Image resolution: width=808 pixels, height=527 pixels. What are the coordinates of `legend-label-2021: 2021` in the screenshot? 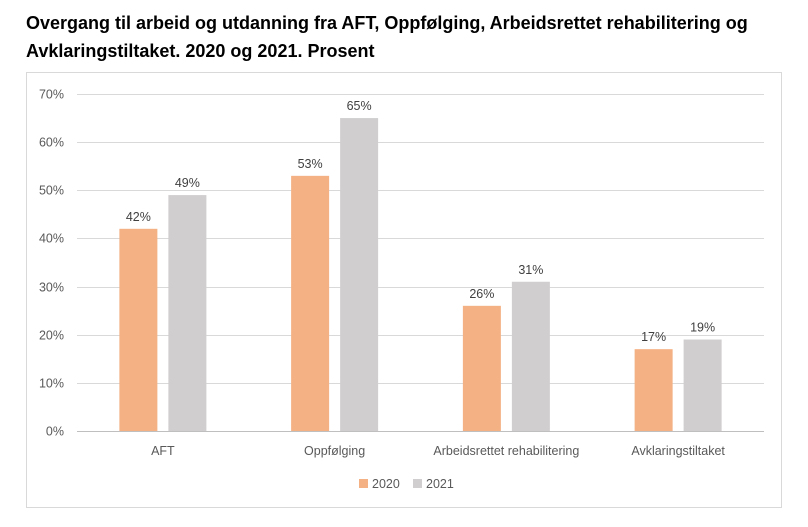 It's located at (440, 484).